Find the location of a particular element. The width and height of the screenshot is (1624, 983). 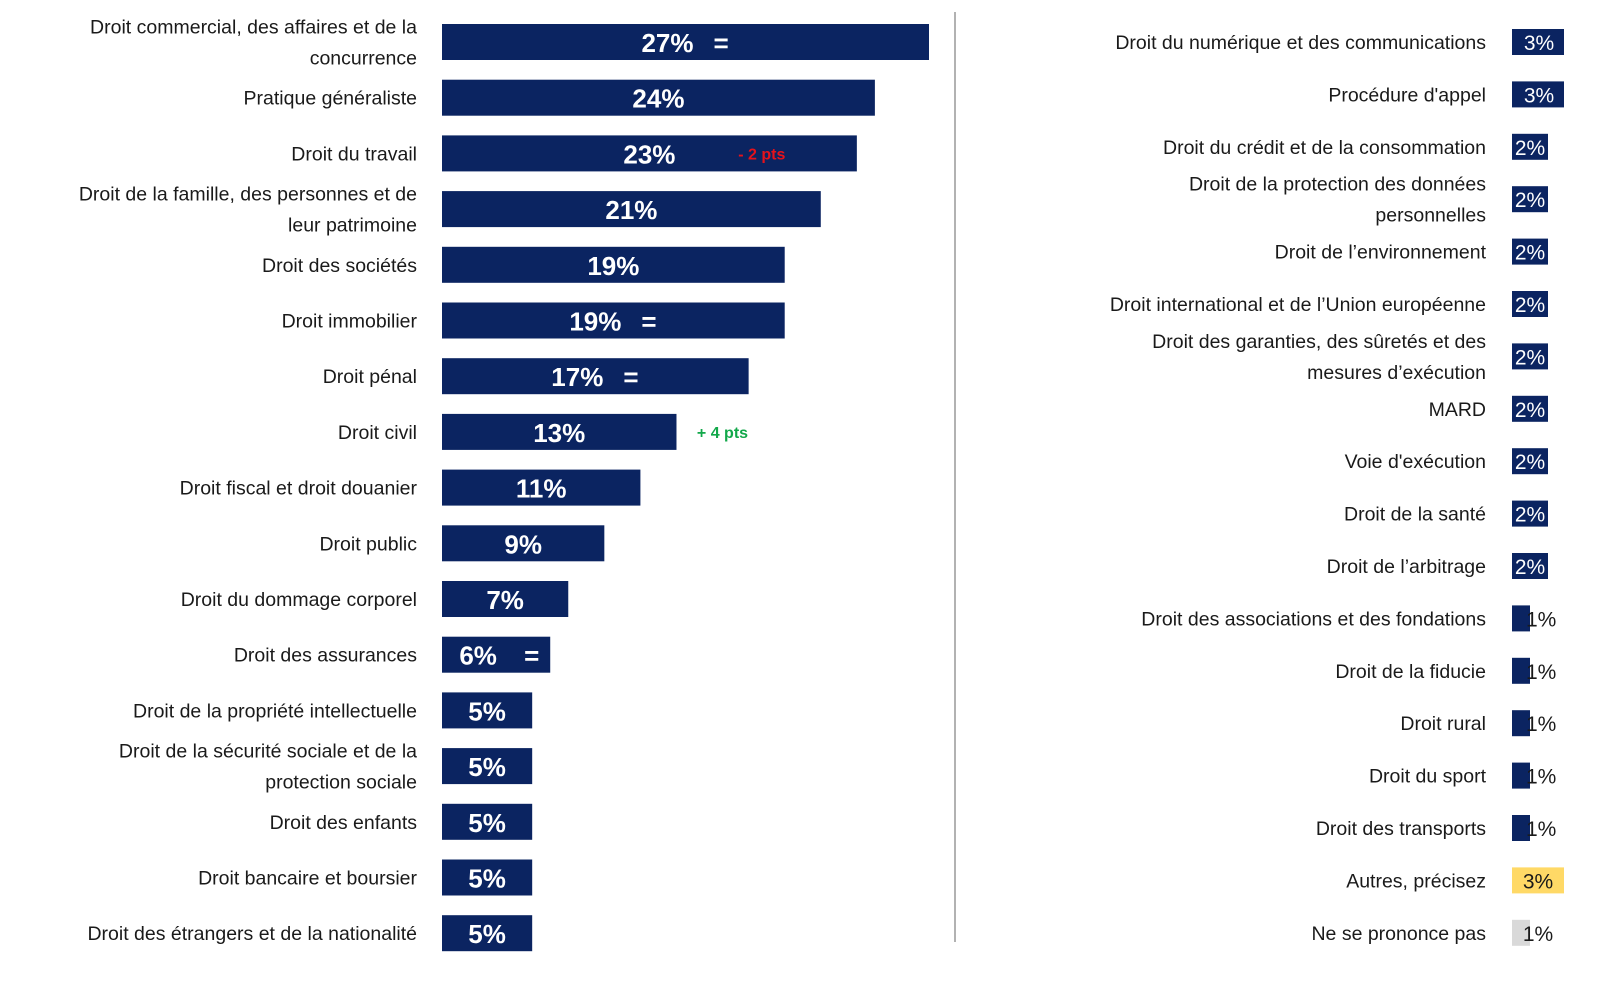

category-label-line: Droit pénal is located at coordinates (370, 377).